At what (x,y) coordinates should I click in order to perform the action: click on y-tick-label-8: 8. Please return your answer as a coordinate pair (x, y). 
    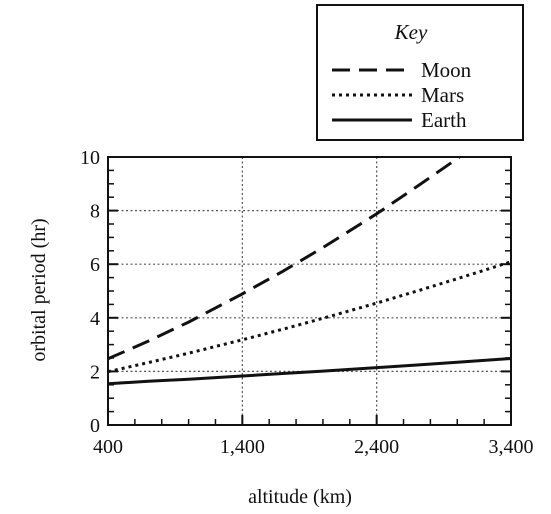
    Looking at the image, I should click on (95, 212).